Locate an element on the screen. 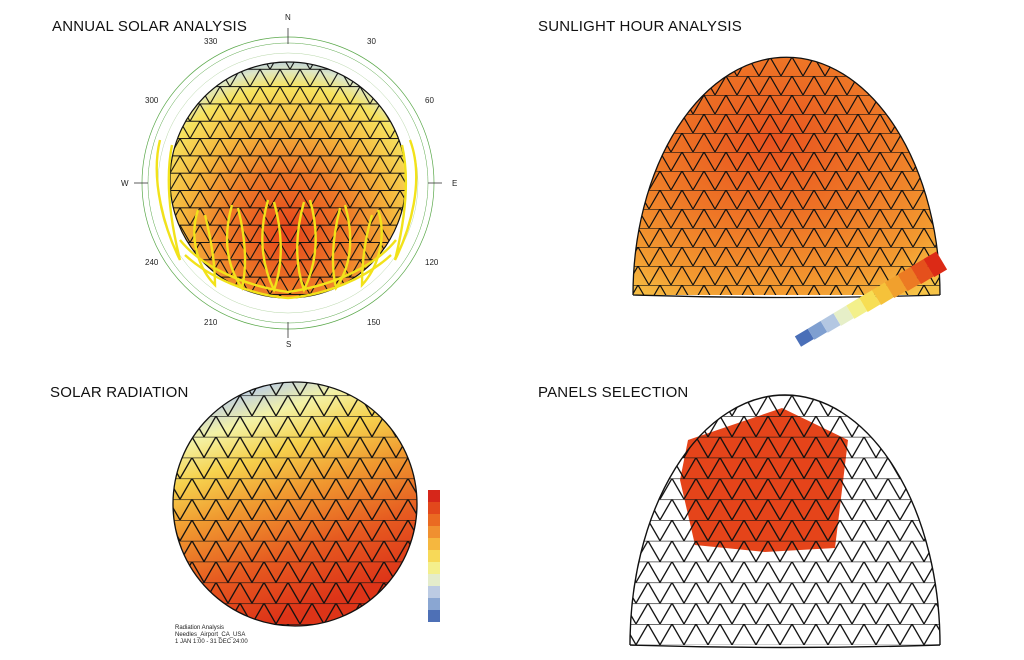  compass-east-label: E is located at coordinates (454, 183).